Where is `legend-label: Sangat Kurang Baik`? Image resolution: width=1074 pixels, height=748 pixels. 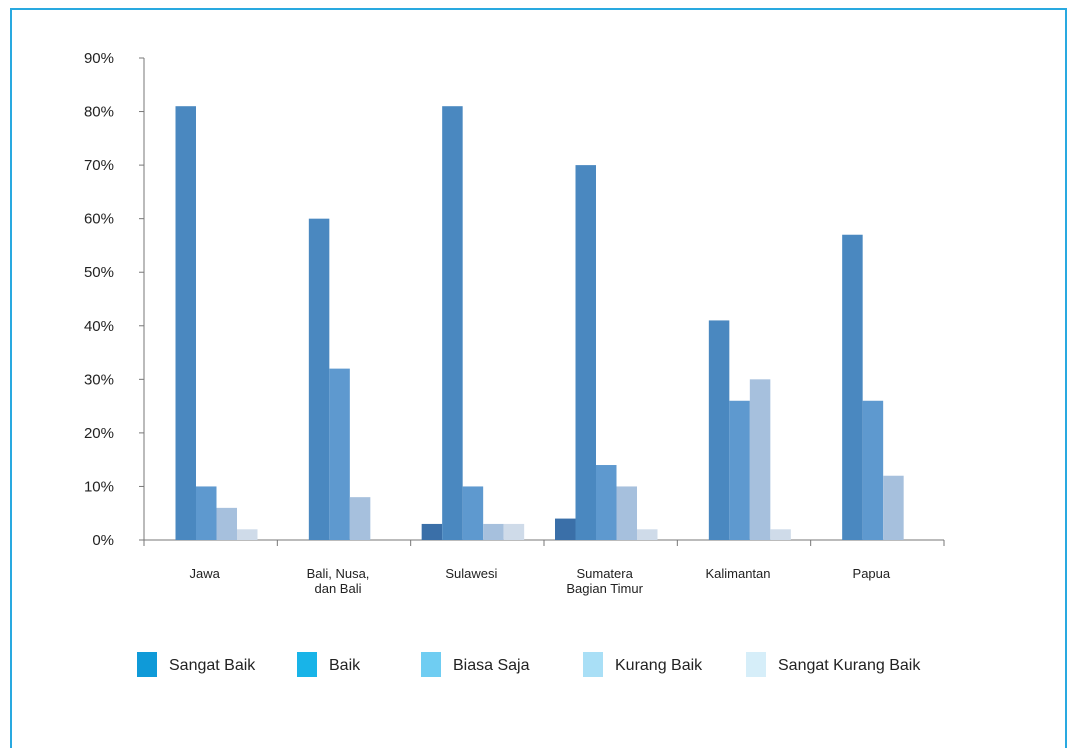
legend-label: Sangat Kurang Baik is located at coordinates (849, 665).